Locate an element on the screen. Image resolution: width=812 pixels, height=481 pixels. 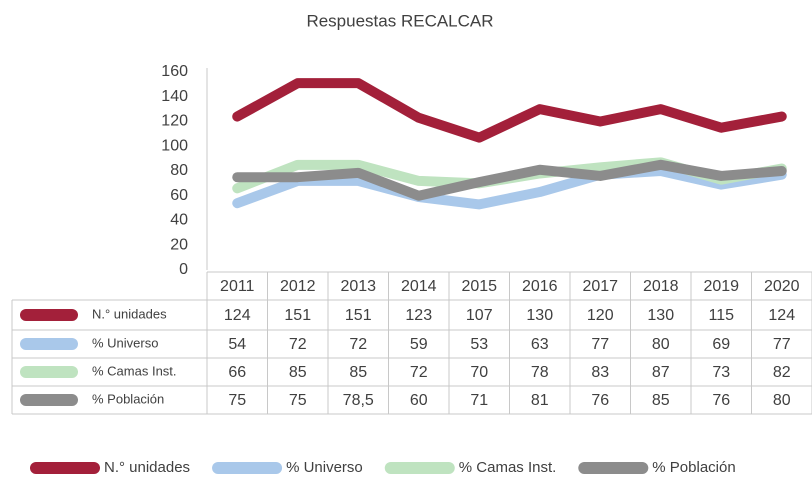
y-tick-label: 140 is located at coordinates (174, 96).